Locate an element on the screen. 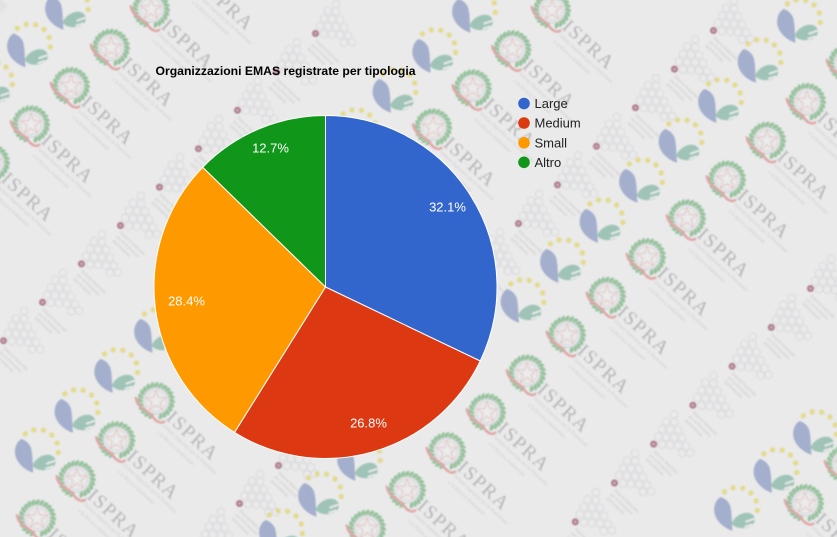 This screenshot has width=837, height=537. svg-text: 32.1% is located at coordinates (447, 207).